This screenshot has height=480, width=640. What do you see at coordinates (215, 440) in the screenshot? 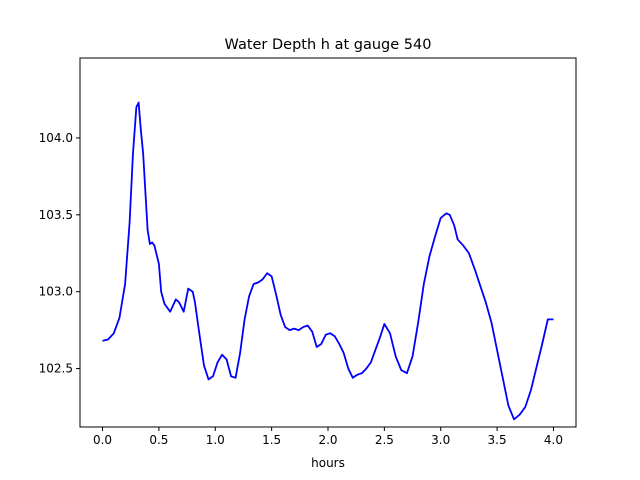
I see `x-tick-label: 1.0` at bounding box center [215, 440].